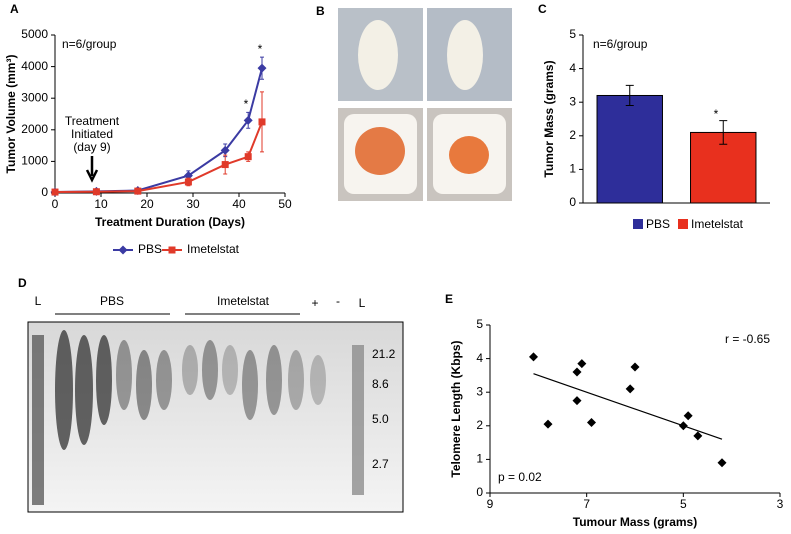  What do you see at coordinates (635, 522) in the screenshot?
I see `x-axis-label: Tumour Mass (grams)` at bounding box center [635, 522].